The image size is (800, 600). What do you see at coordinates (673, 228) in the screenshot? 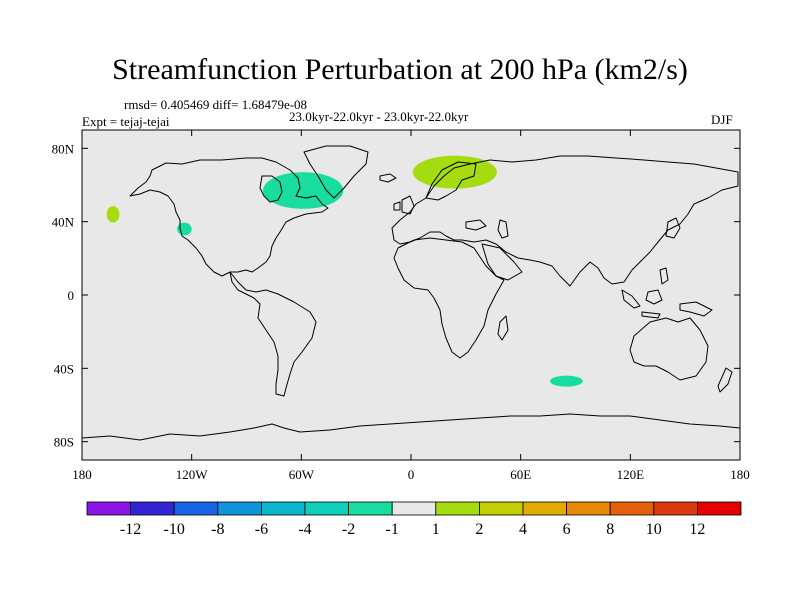
I see `coastline-japan` at bounding box center [673, 228].